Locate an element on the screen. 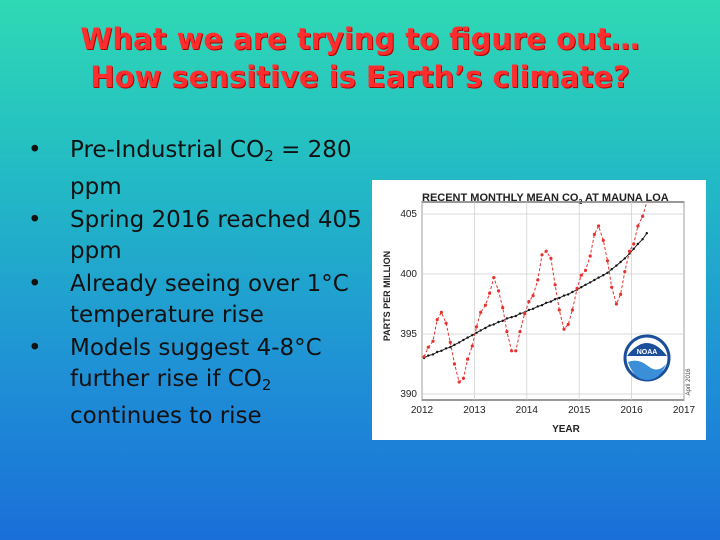 This screenshot has height=540, width=720. x-tick-label: 2013 is located at coordinates (474, 410).